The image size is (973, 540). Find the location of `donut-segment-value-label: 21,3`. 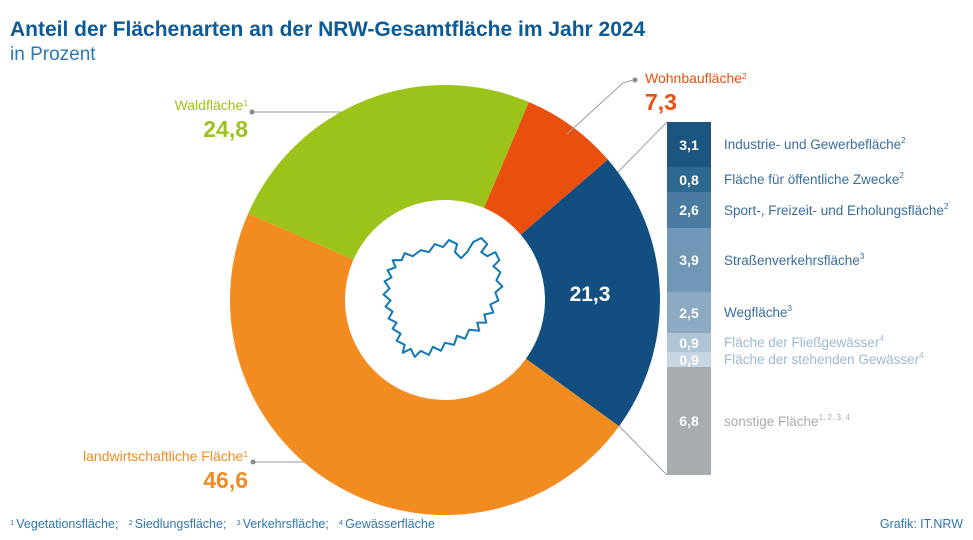

donut-segment-value-label: 21,3 is located at coordinates (590, 294).